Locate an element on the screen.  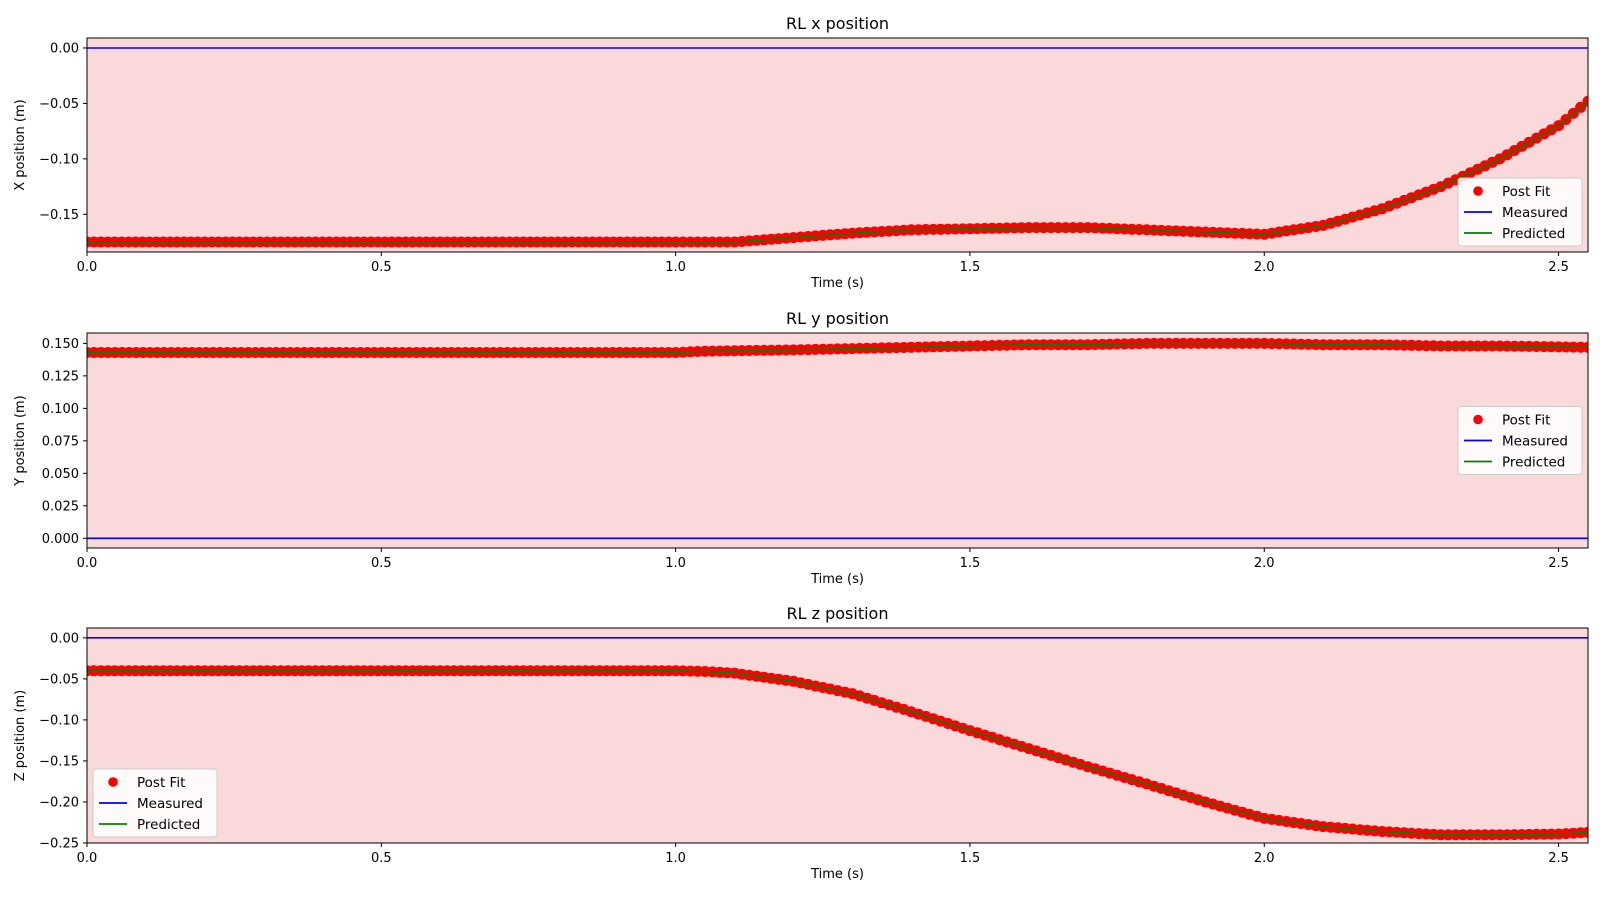
subplot-title: RL y position is located at coordinates (837, 318).